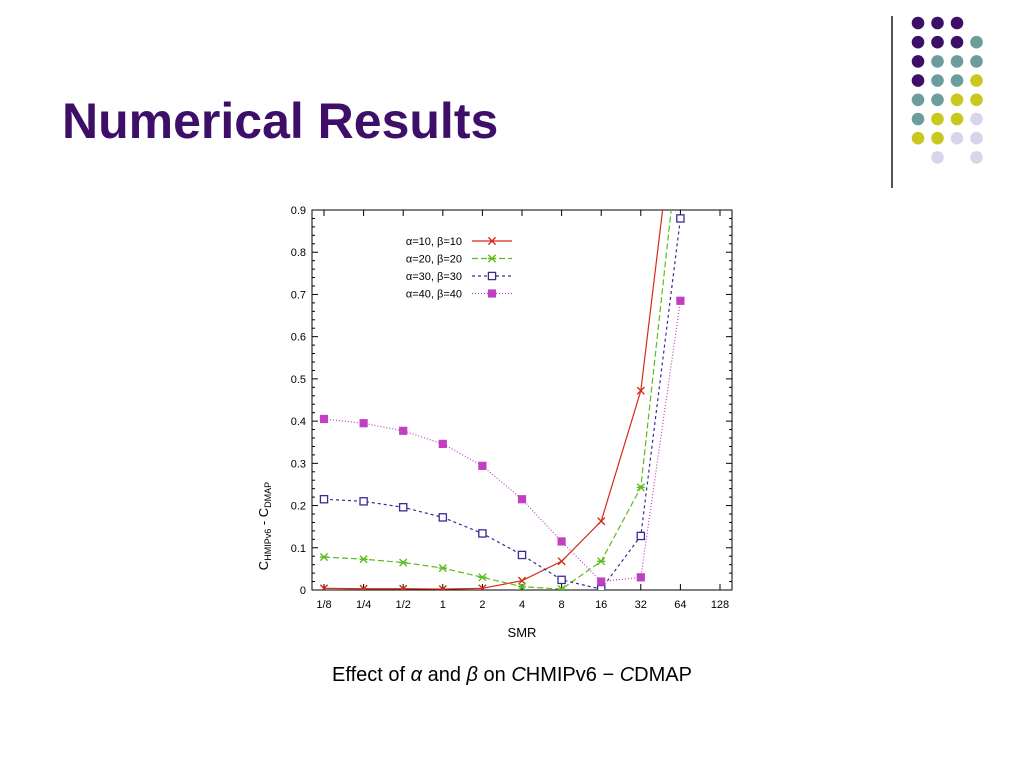  I want to click on y-tick-label: 0.8, so click(298, 253).